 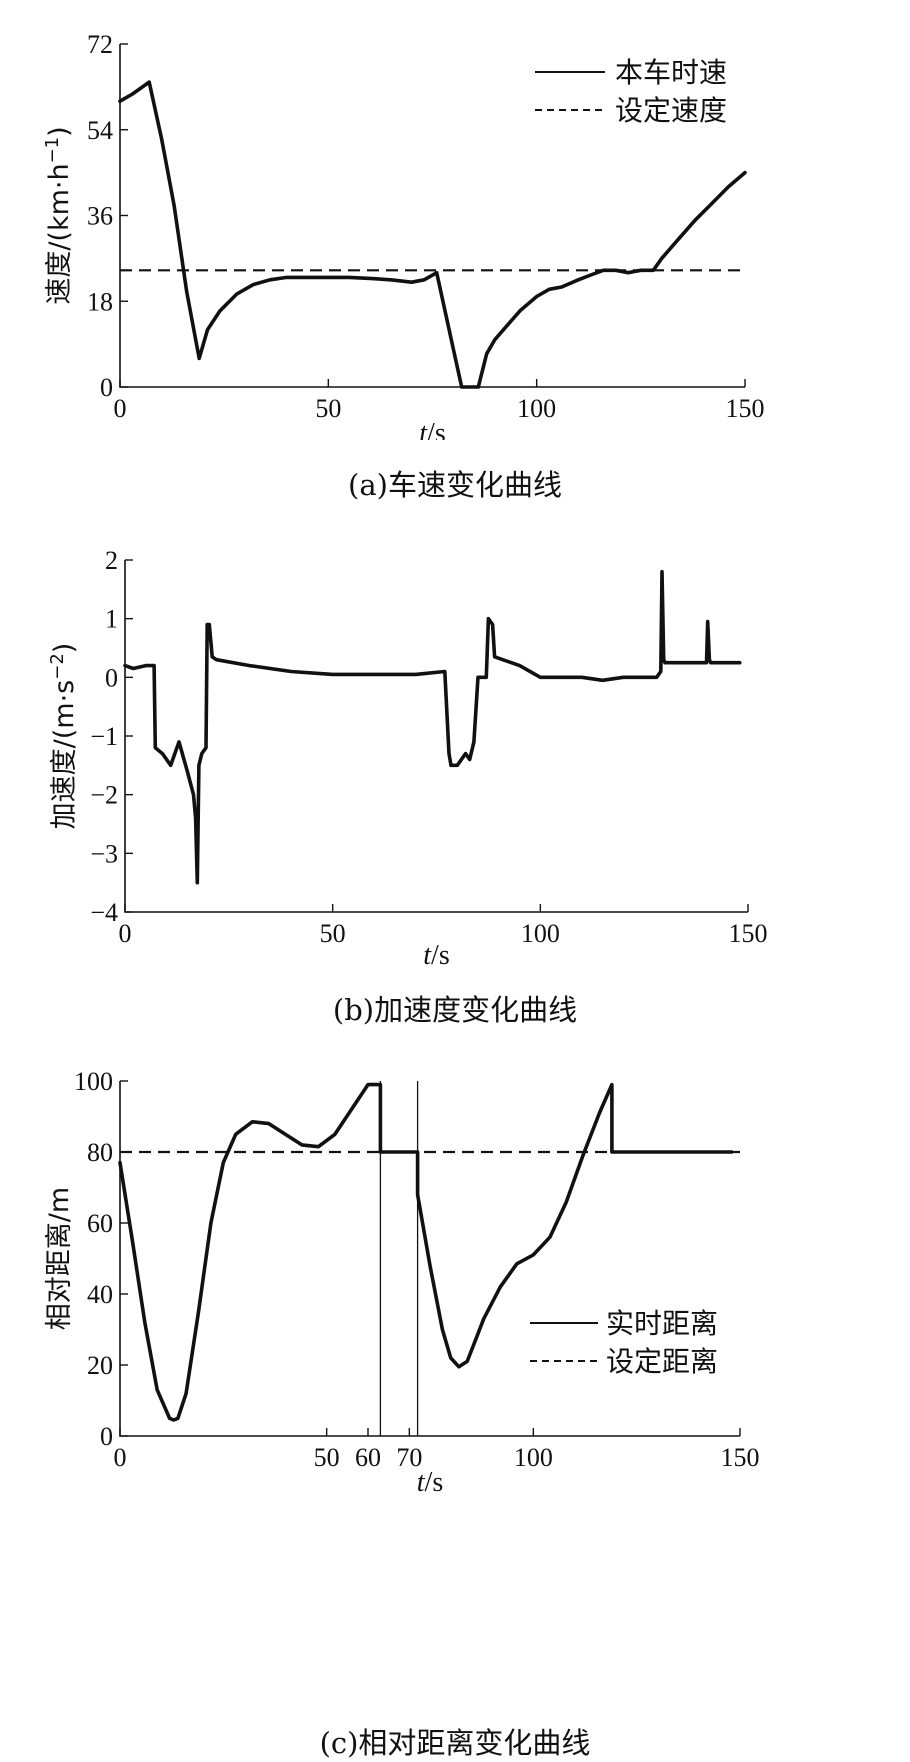 I want to click on y-tick-label: 54, so click(x=100, y=130).